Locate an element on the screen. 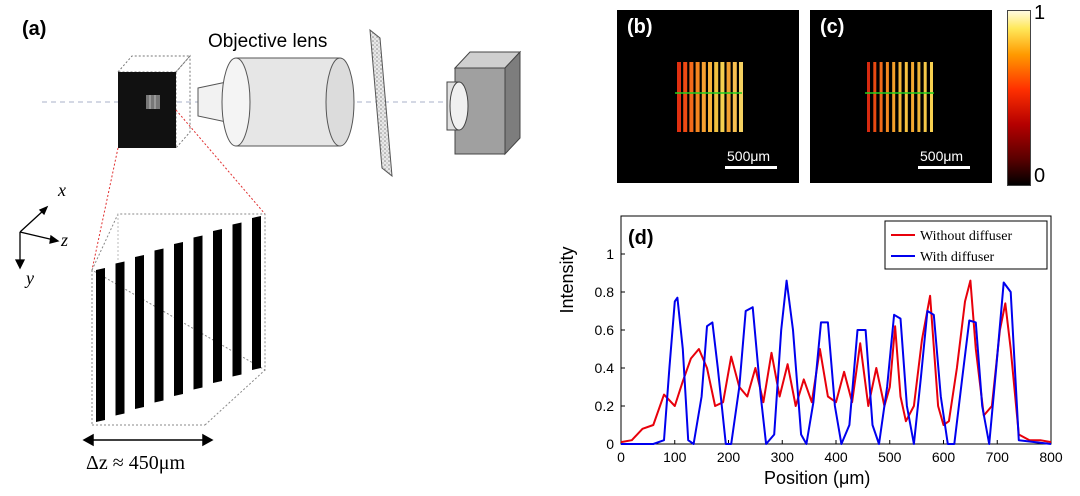 The height and width of the screenshot is (496, 1080). x-tick-label: 200 is located at coordinates (729, 457).